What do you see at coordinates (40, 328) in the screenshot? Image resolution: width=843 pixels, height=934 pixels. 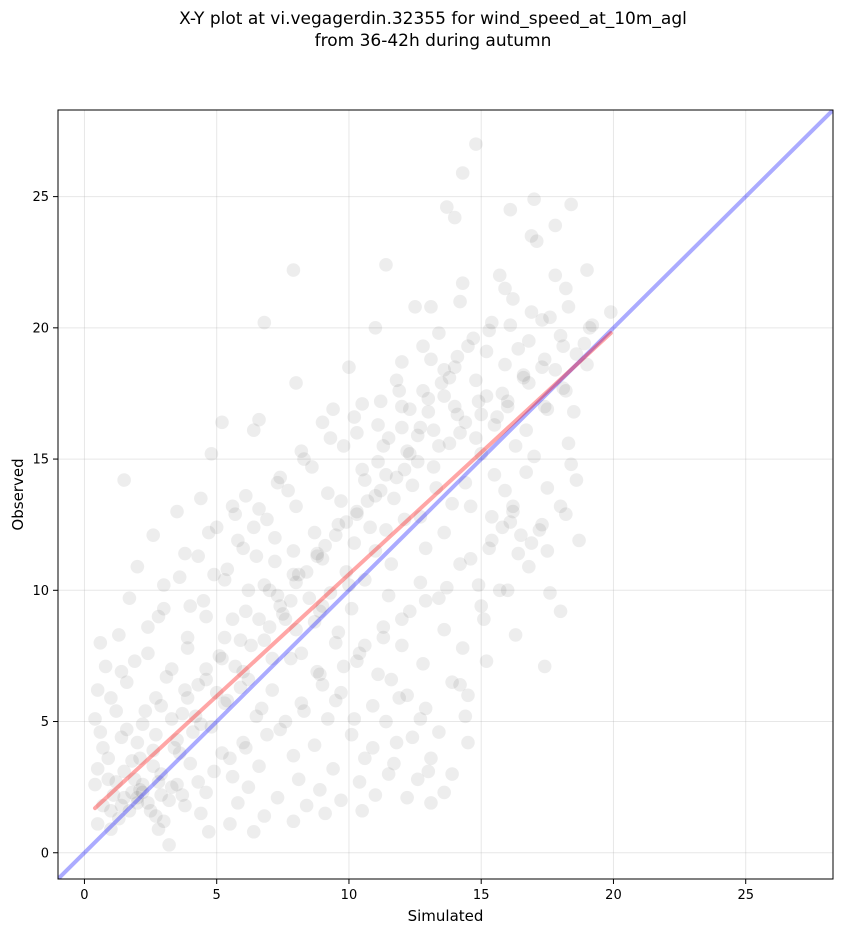 I see `y-tick-label: 20` at bounding box center [40, 328].